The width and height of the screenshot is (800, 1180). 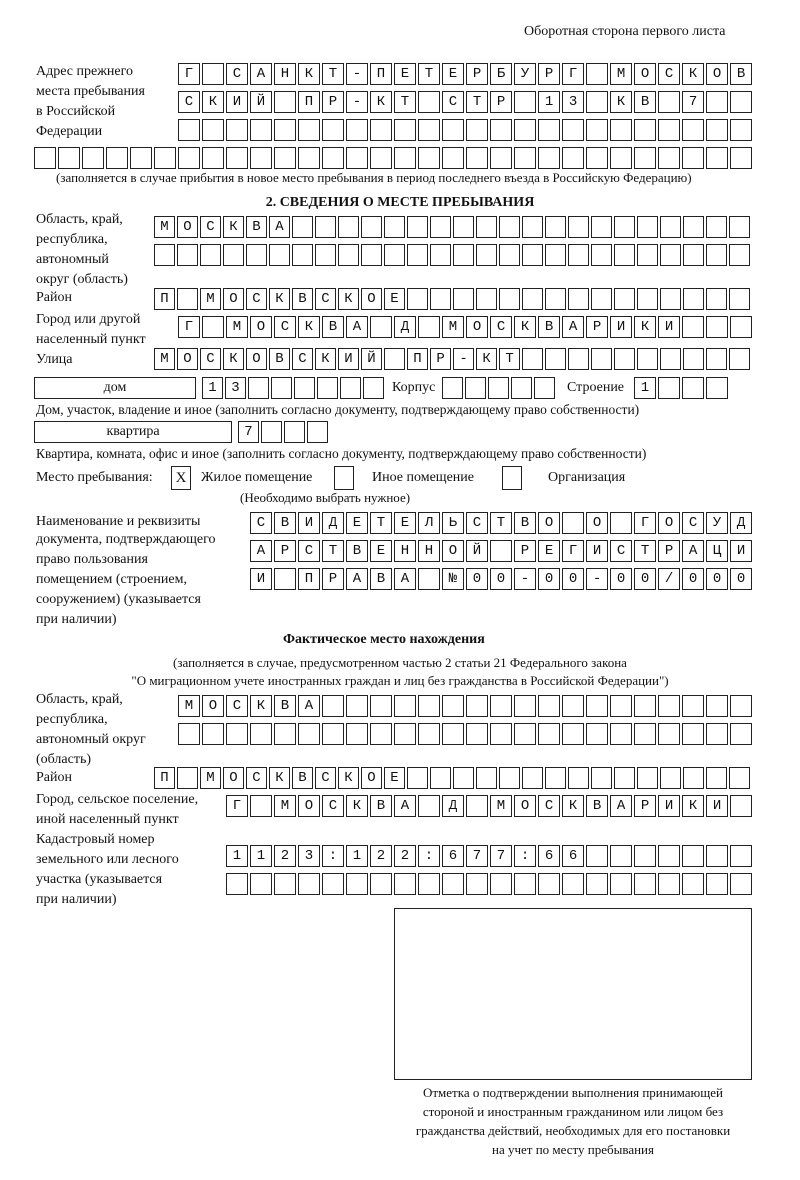 What do you see at coordinates (502, 579) in the screenshot?
I see `doc-row-3: И ПРАВА №00-00-00/000` at bounding box center [502, 579].